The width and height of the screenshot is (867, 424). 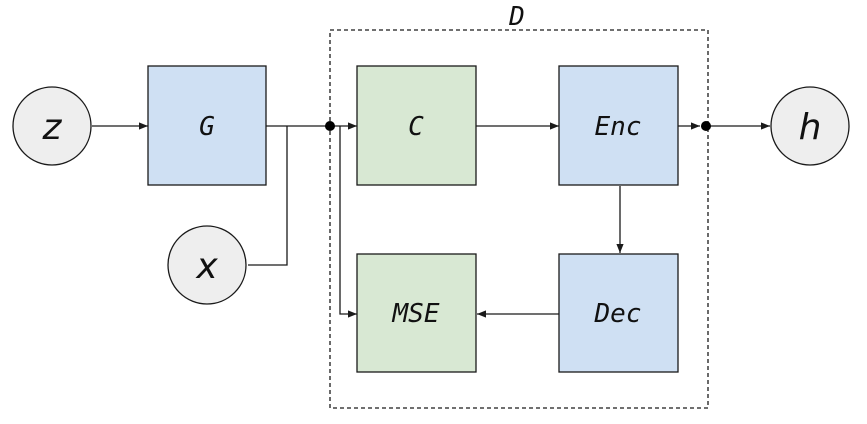 I want to click on edge-x-to-junction, so click(x=268, y=196).